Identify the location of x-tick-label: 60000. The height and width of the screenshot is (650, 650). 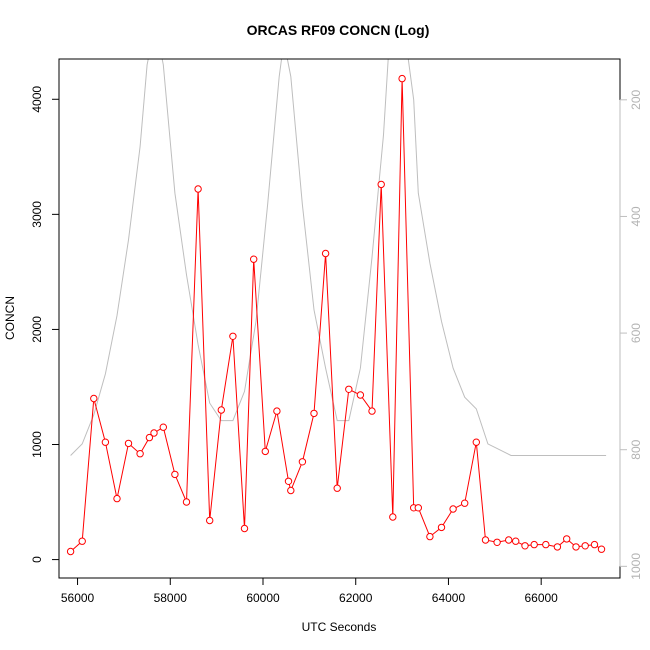
(263, 598).